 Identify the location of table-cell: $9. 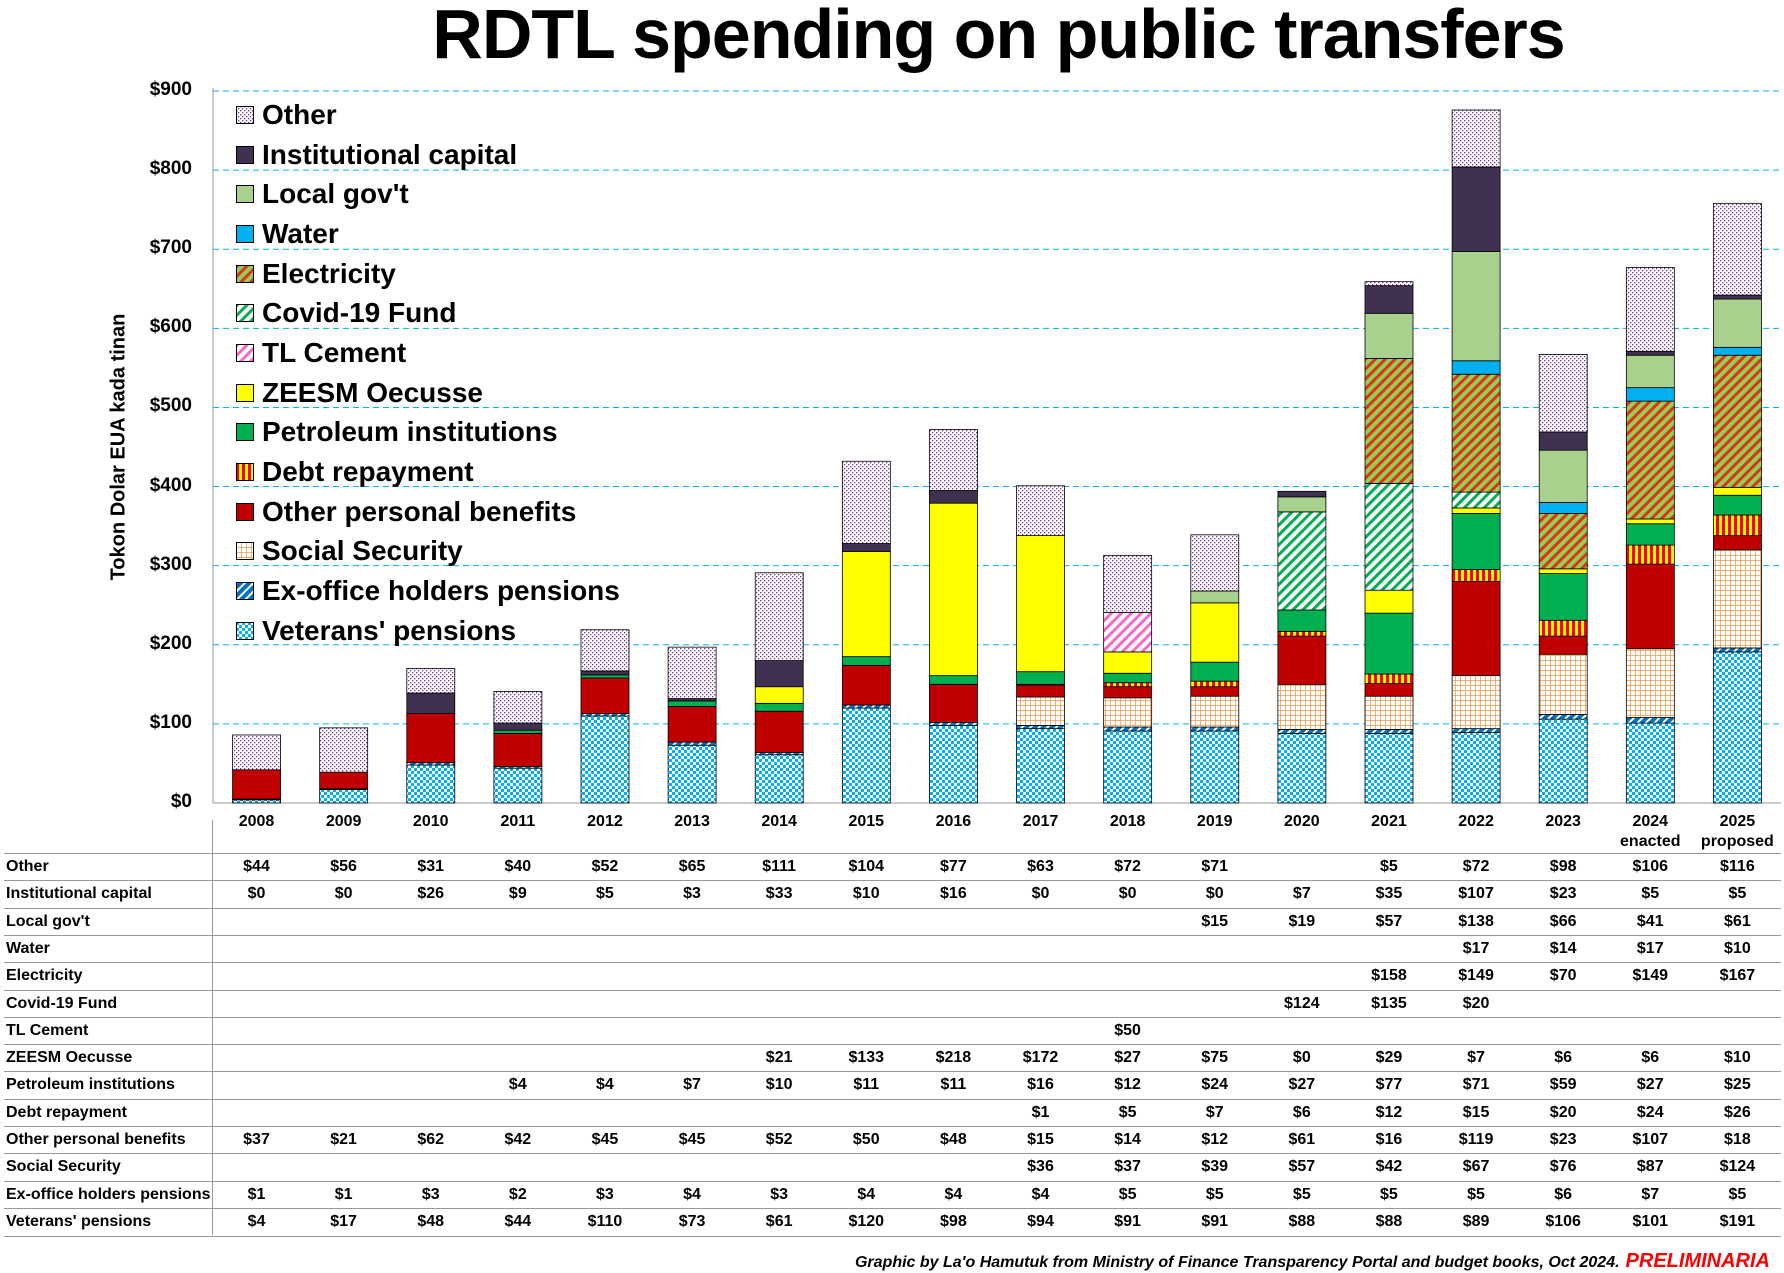
(517, 894).